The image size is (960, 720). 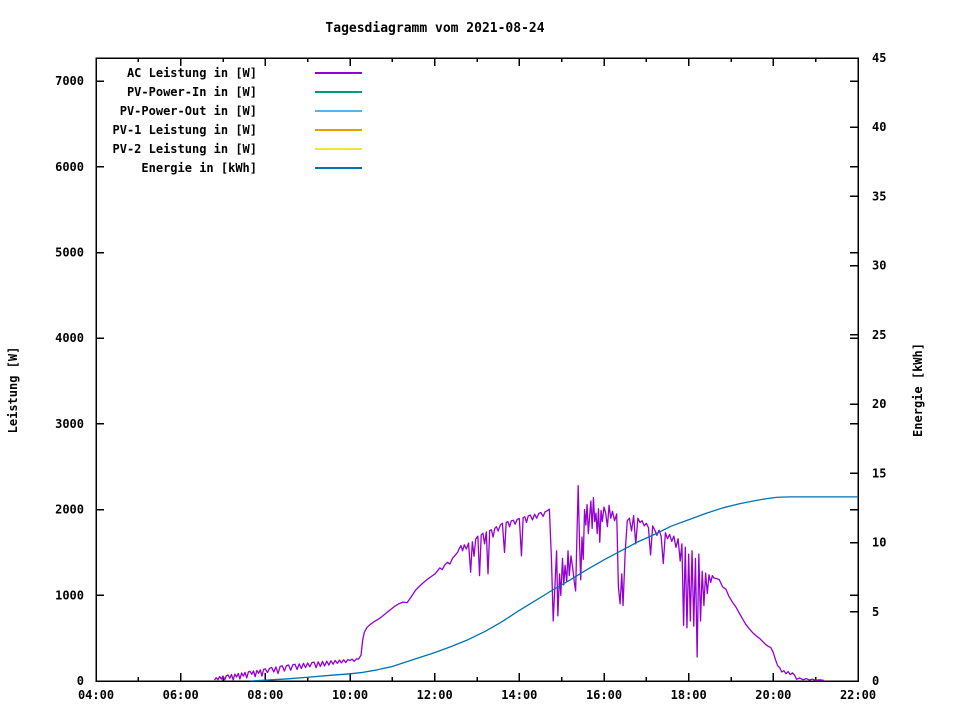 What do you see at coordinates (875, 681) in the screenshot?
I see `y-right-tick-label: 0` at bounding box center [875, 681].